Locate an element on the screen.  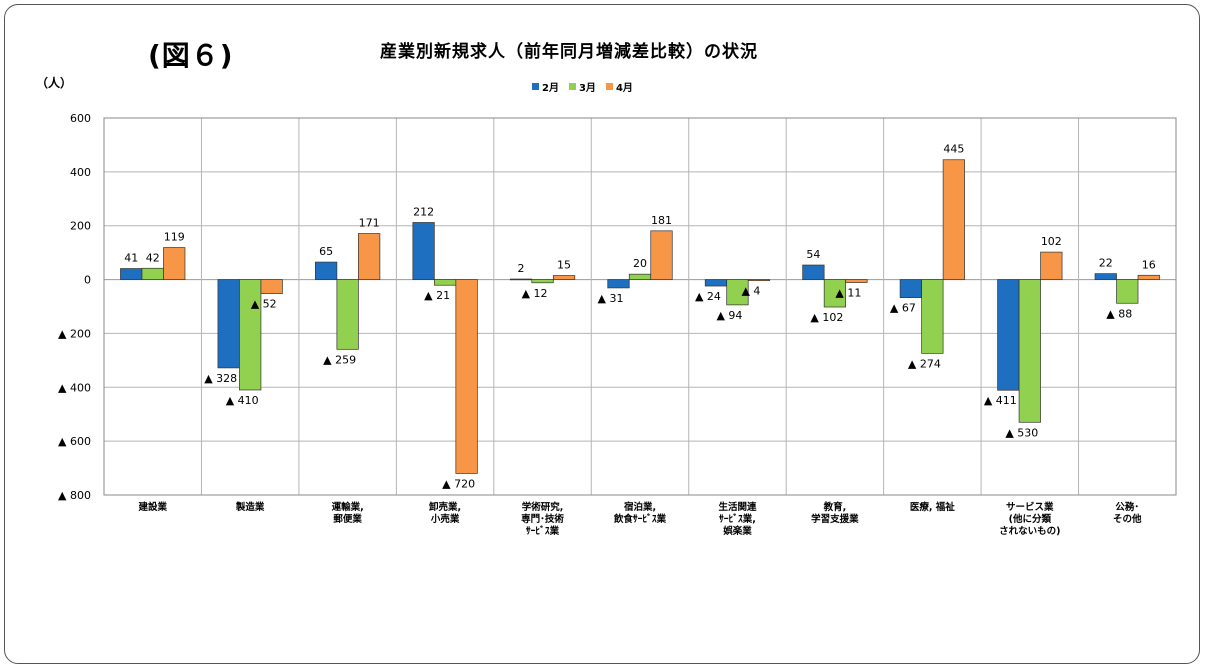
x-tick-label: (他に分類 is located at coordinates (1030, 519).